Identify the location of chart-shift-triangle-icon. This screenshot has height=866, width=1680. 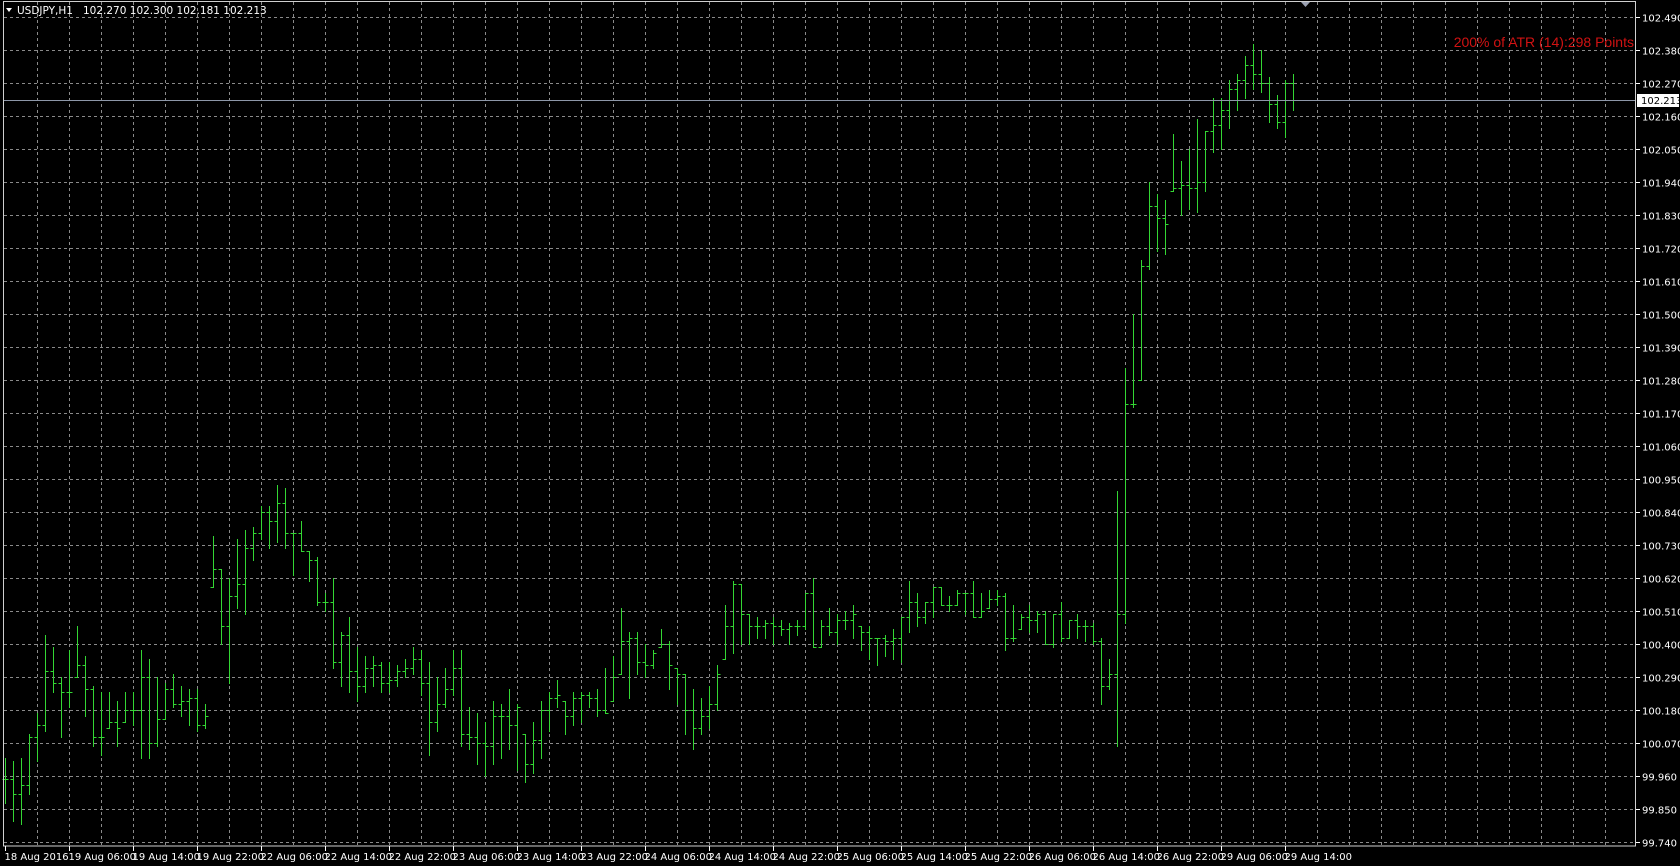
(1305, 4).